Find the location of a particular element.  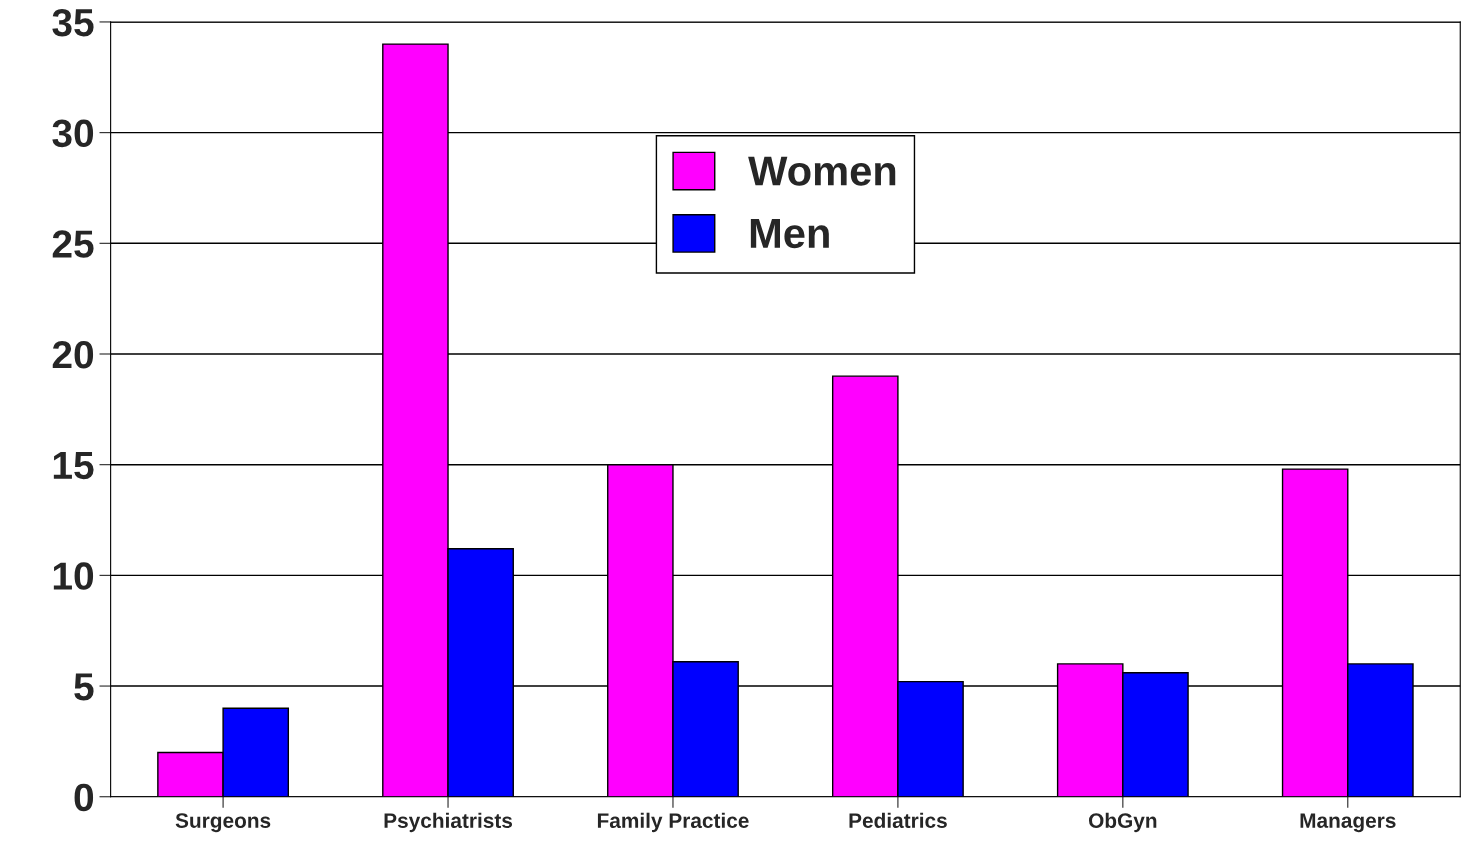

legend-label: Men is located at coordinates (789, 234).